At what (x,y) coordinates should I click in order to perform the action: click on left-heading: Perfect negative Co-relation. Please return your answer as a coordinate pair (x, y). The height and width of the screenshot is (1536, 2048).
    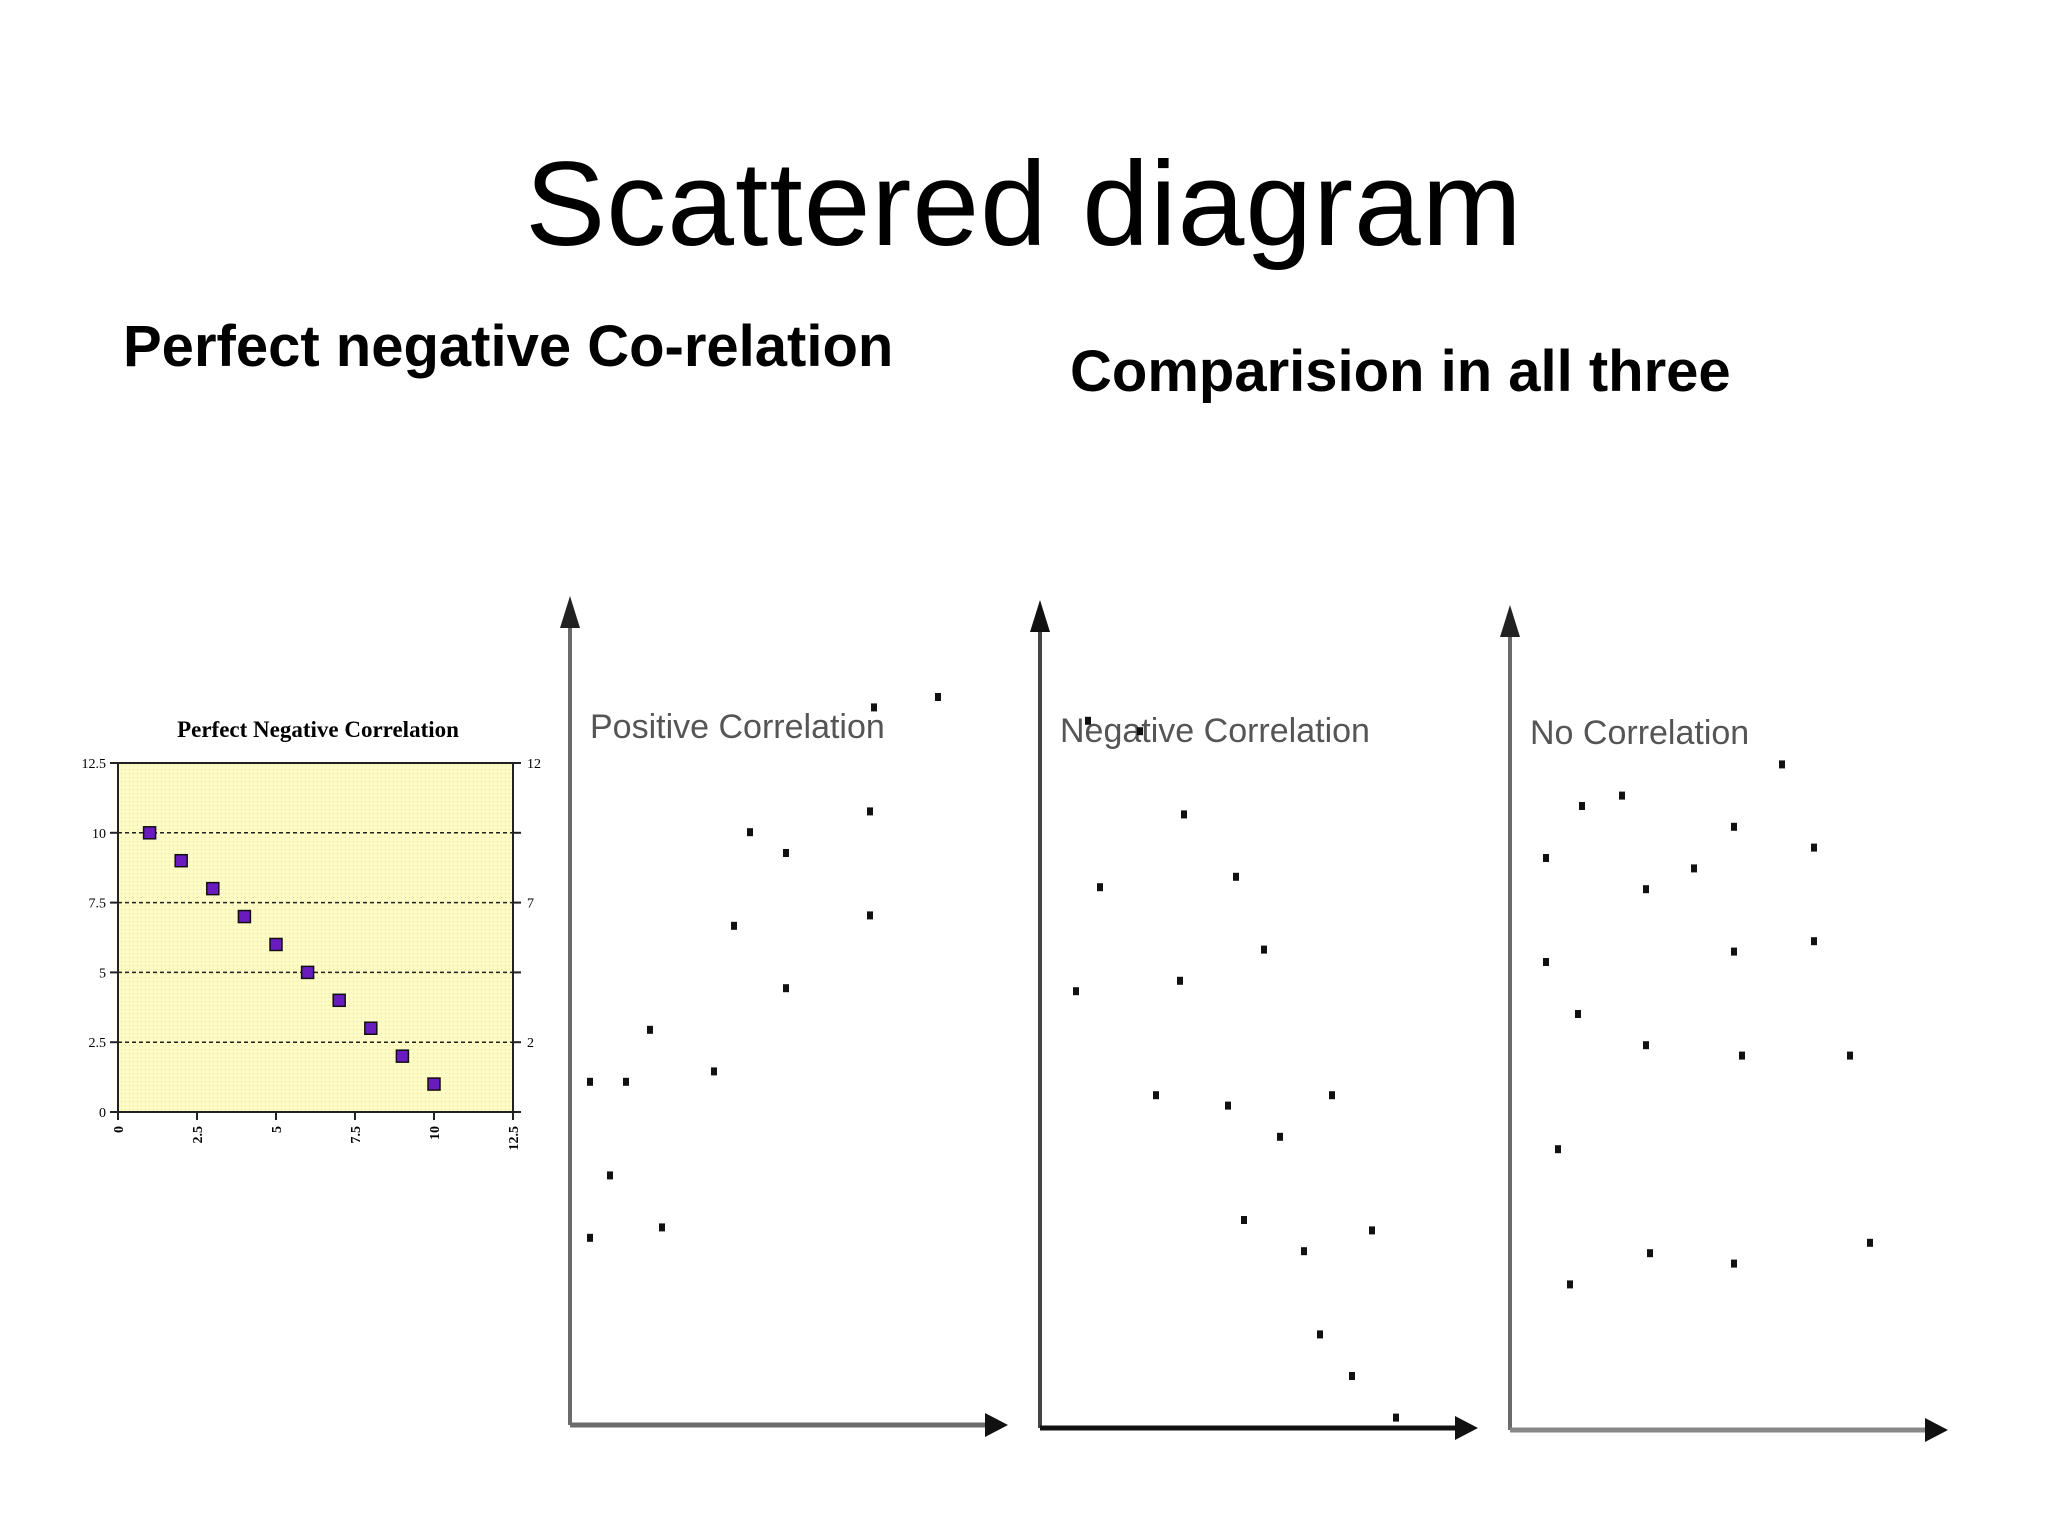
    Looking at the image, I should click on (508, 346).